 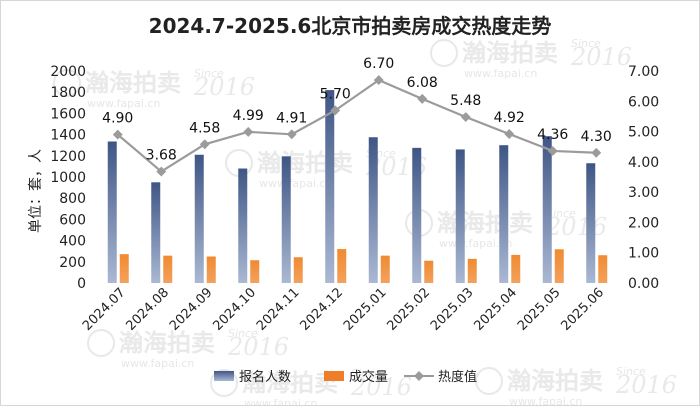 I want to click on left-tick-label: 1600, so click(x=68, y=114).